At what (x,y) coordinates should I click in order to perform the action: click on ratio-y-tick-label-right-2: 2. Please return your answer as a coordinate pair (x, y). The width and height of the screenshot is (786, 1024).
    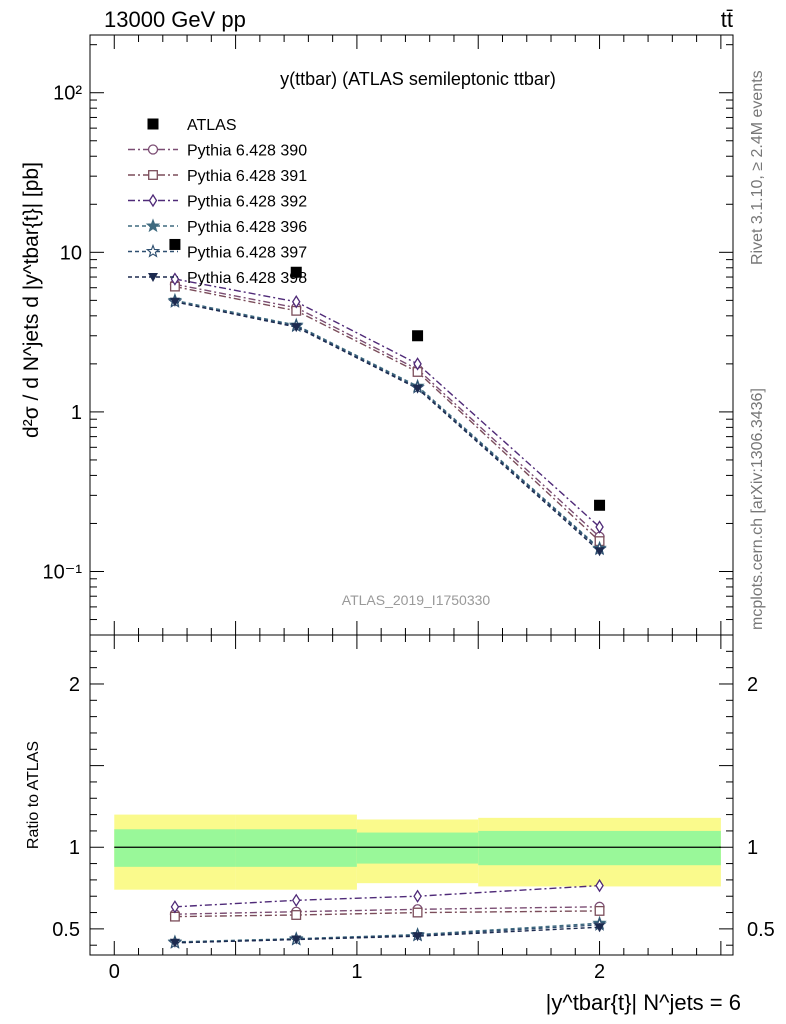
    Looking at the image, I should click on (752, 685).